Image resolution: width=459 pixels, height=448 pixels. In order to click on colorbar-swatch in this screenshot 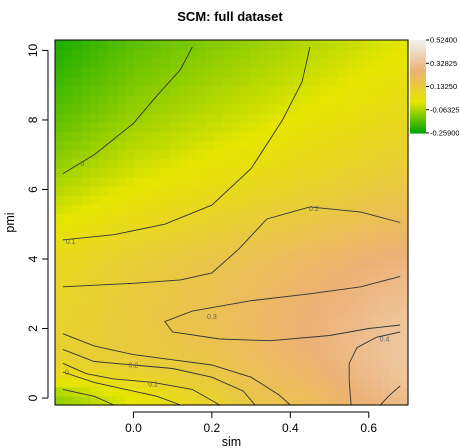, I will do `click(418, 70)`.